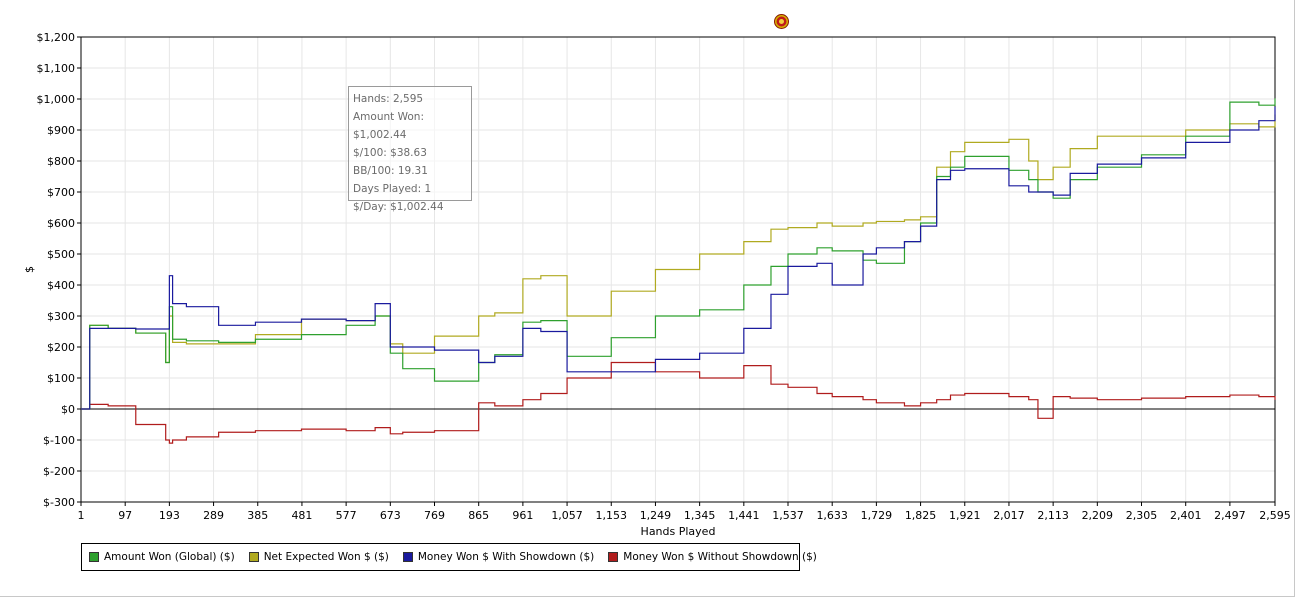 This screenshot has width=1296, height=598. Describe the element at coordinates (346, 515) in the screenshot. I see `x-tick-label: 577` at that location.